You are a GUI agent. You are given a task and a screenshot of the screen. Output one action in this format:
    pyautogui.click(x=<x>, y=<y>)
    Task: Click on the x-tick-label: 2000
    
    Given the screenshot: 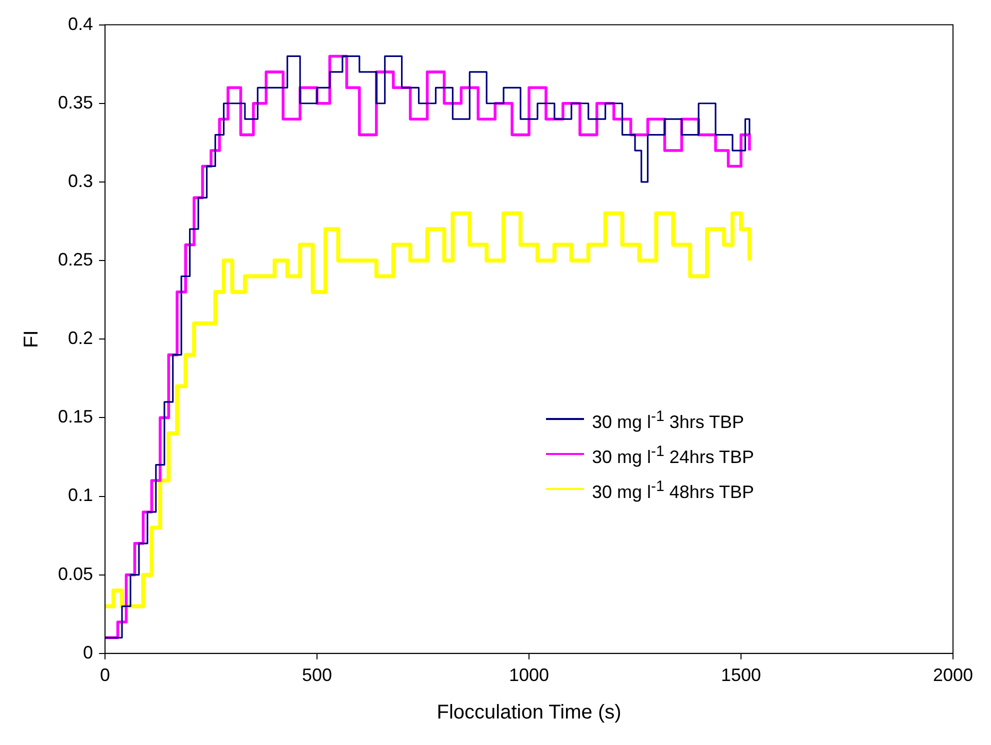 What is the action you would take?
    pyautogui.click(x=953, y=675)
    